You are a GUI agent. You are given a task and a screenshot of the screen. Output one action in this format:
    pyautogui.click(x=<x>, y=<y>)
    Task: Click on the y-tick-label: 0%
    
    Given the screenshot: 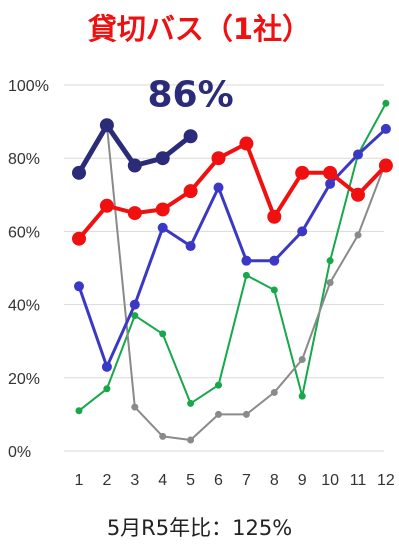 What is the action you would take?
    pyautogui.click(x=19, y=452)
    